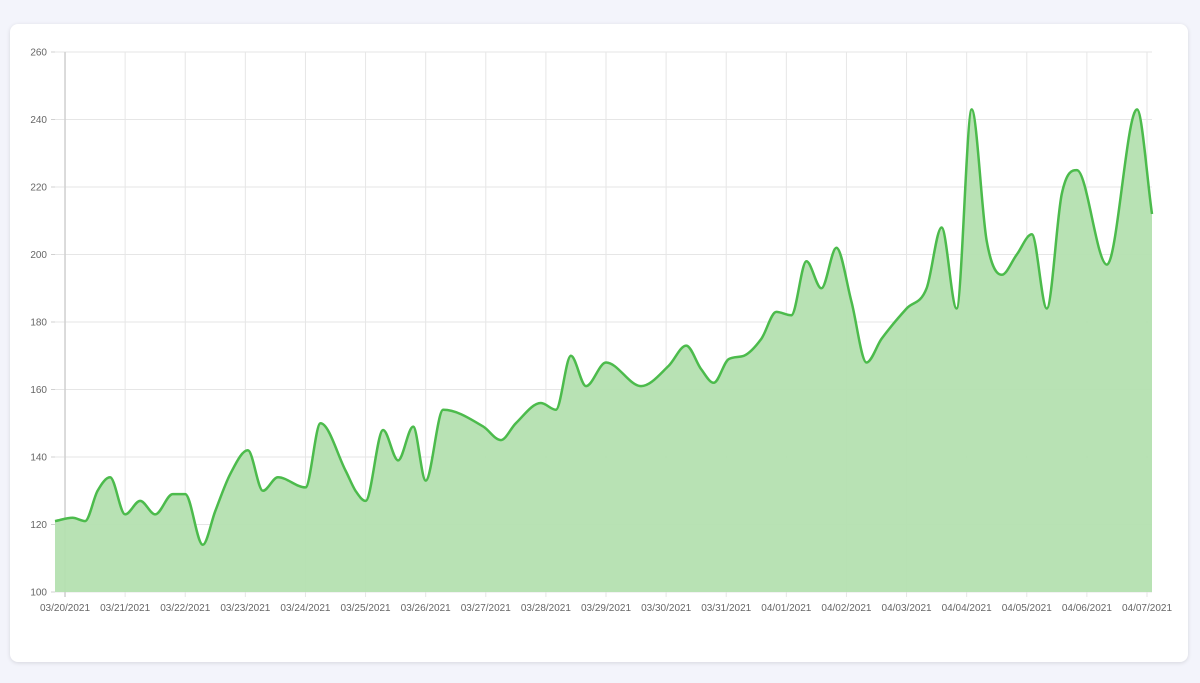 The width and height of the screenshot is (1200, 683). Describe the element at coordinates (1147, 608) in the screenshot. I see `x-tick-label: 04/07/2021` at that location.